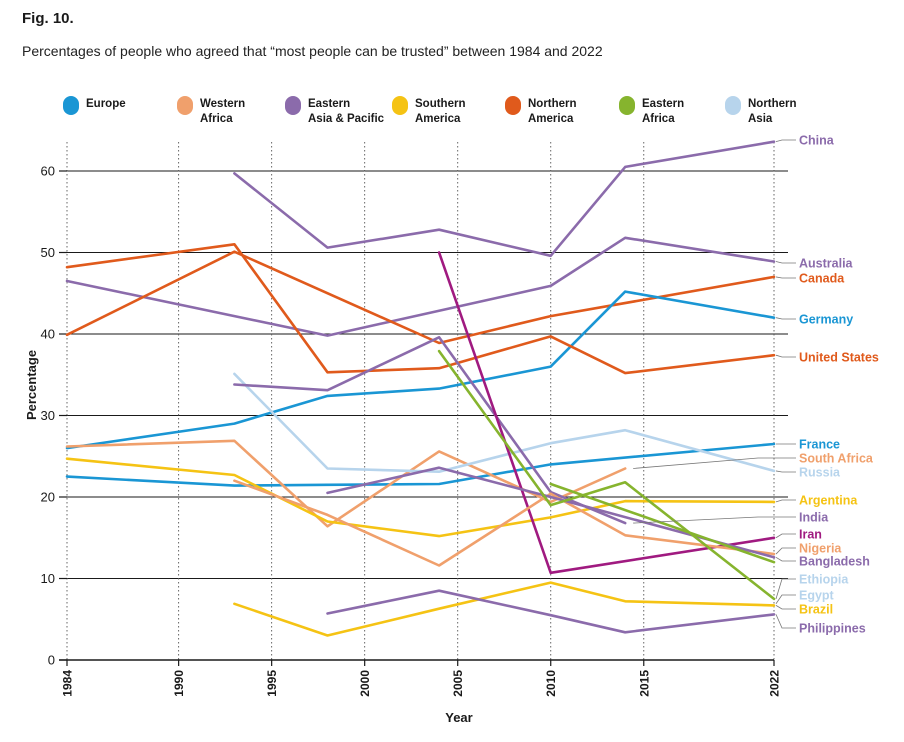 The width and height of the screenshot is (904, 742). Describe the element at coordinates (48, 578) in the screenshot. I see `y-tick-label-10: 10` at that location.